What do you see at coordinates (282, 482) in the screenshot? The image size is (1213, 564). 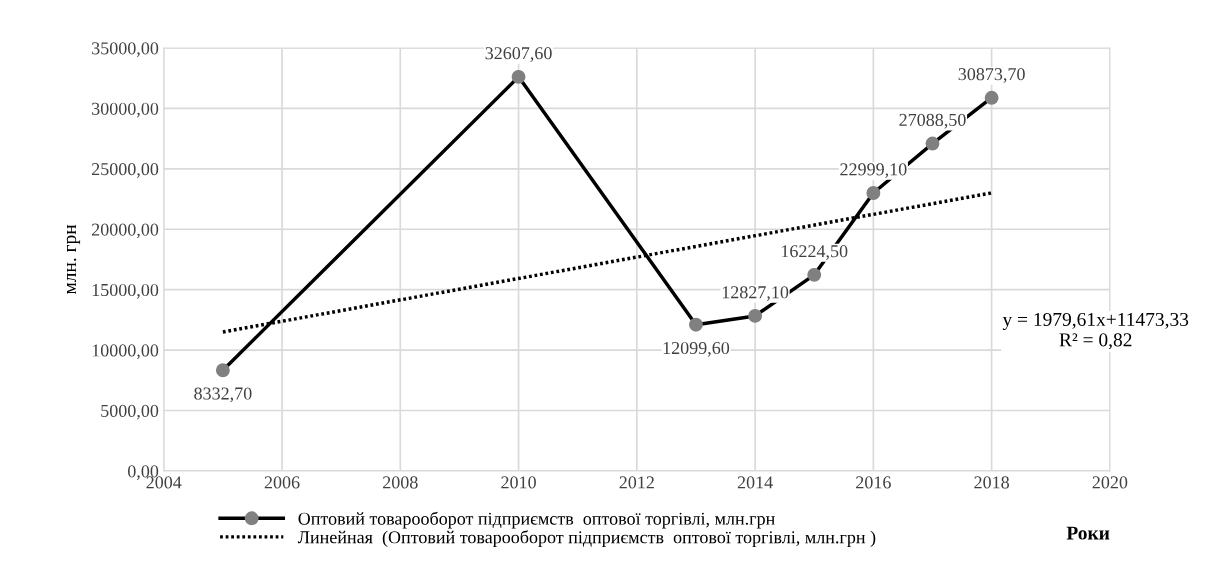 I see `x-tick-label: 2006` at bounding box center [282, 482].